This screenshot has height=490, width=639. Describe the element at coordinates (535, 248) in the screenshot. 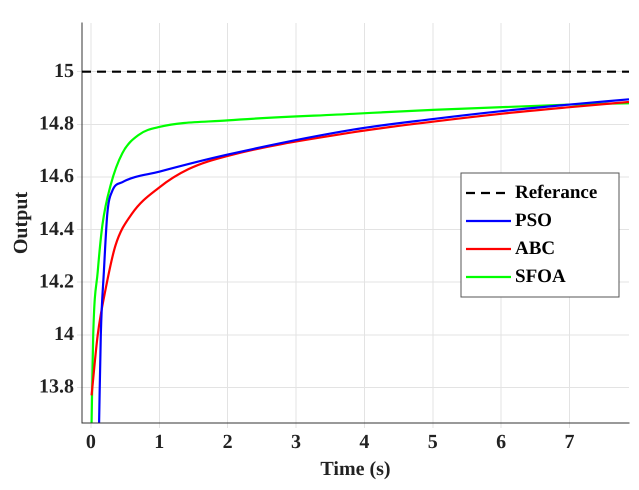

I see `legend-label: ABC` at that location.